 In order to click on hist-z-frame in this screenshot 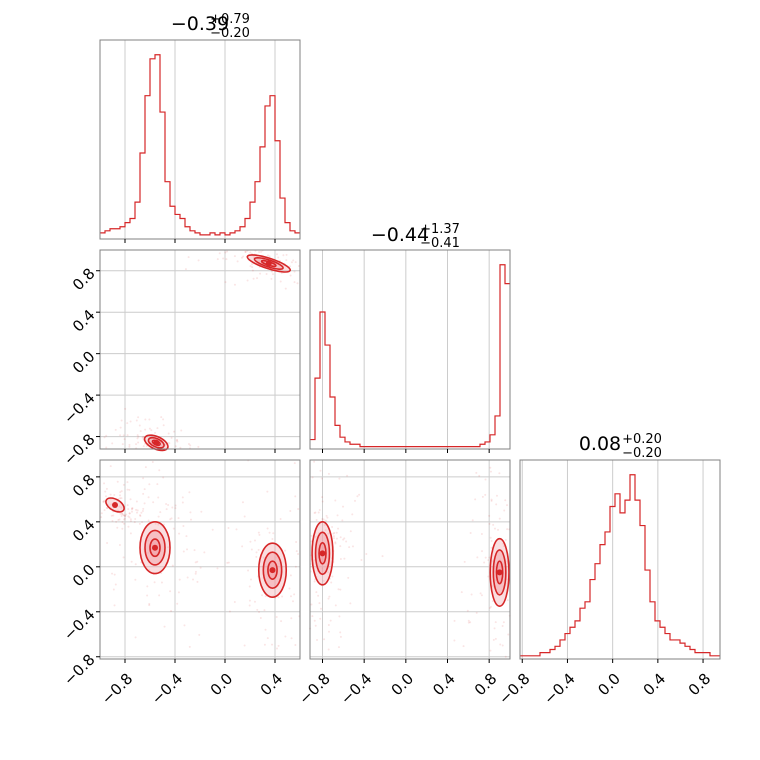, I will do `click(620, 559)`.